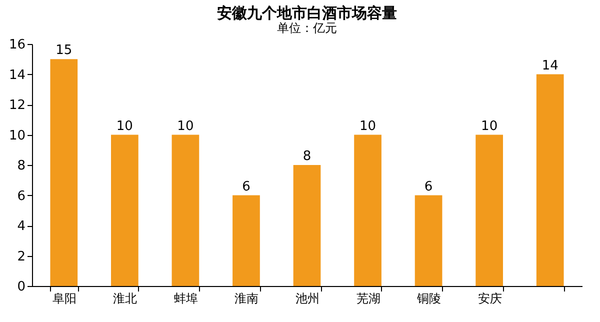 This screenshot has width=600, height=322. I want to click on y-tick-label: 6, so click(21, 196).